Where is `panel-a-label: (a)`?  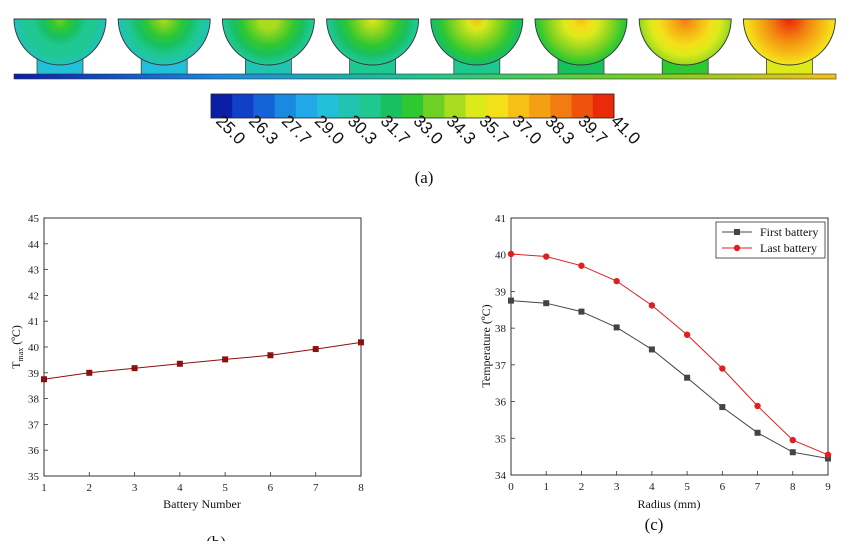
panel-a-label: (a) is located at coordinates (424, 177).